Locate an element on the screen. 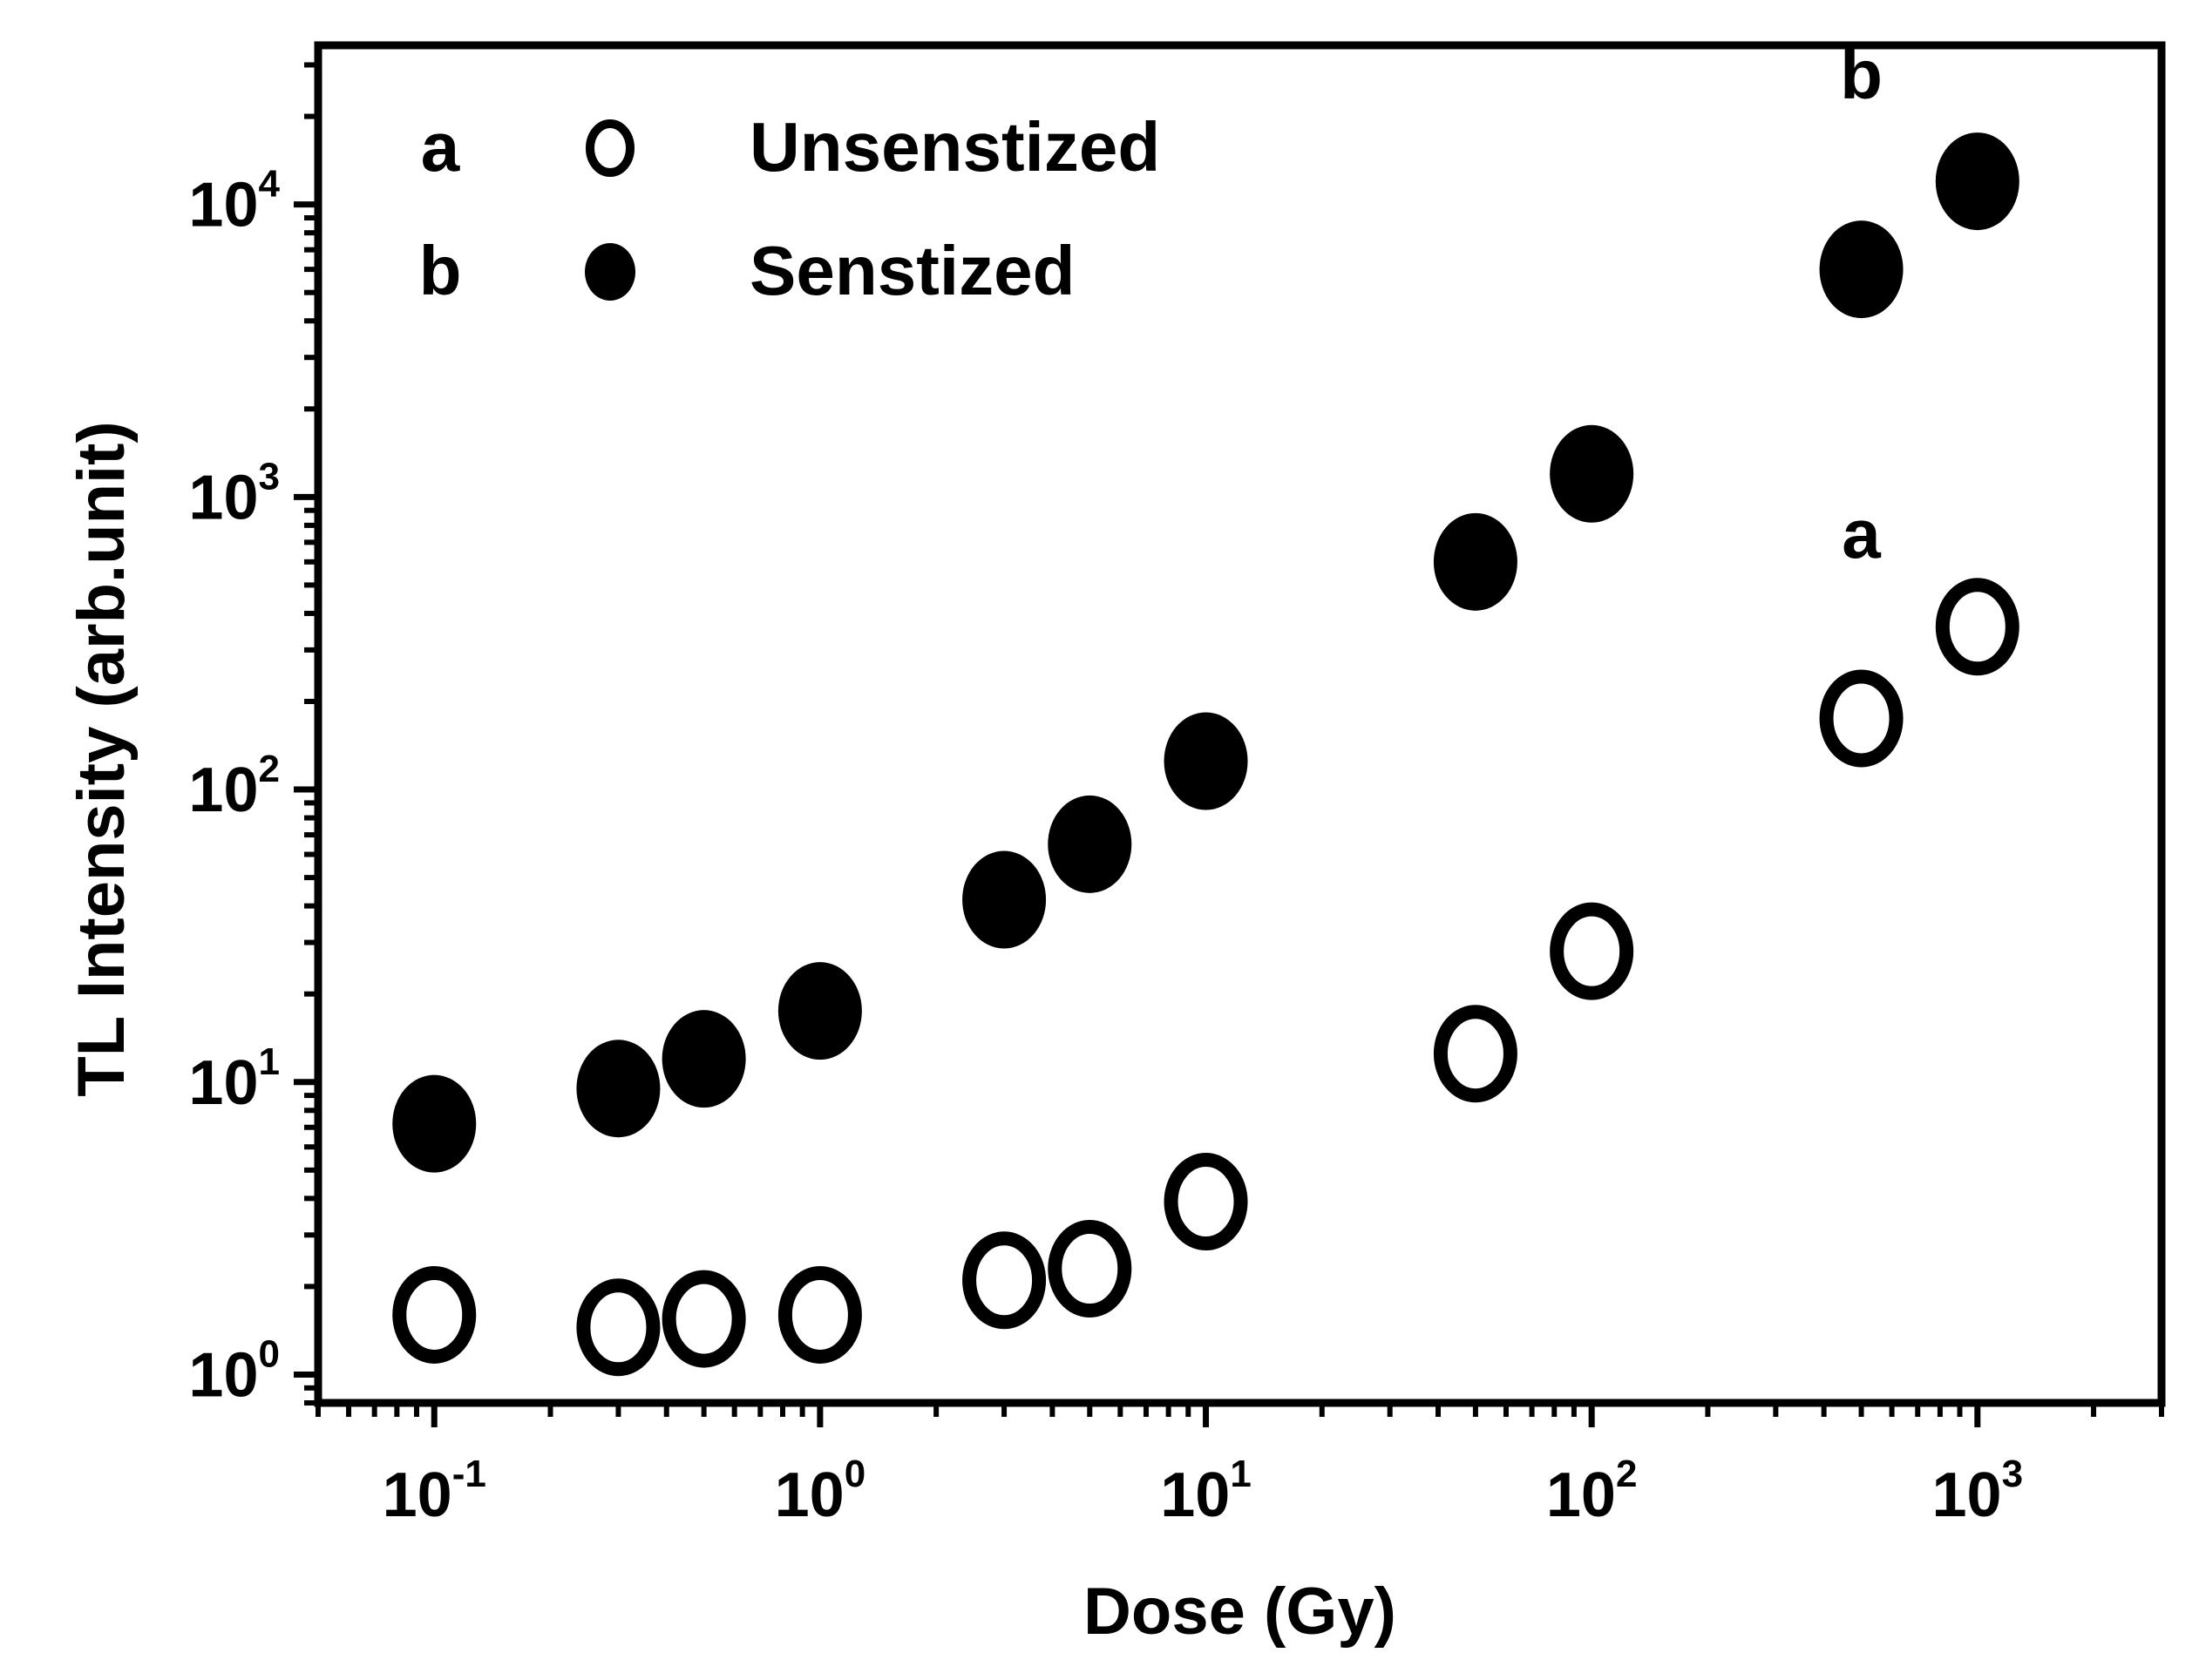  x-axis-label: Dose (Gy) is located at coordinates (1239, 1612).